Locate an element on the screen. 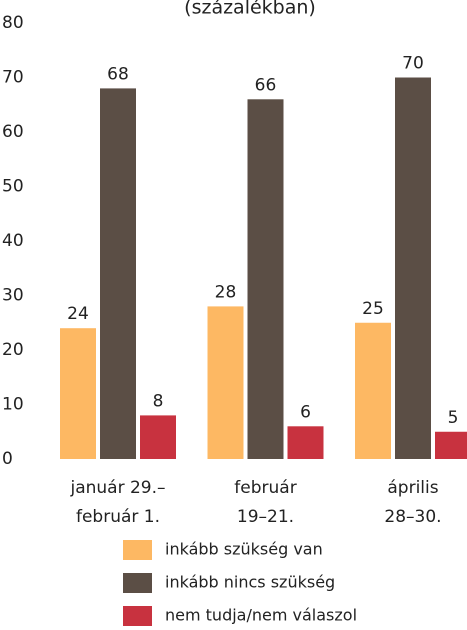  y-tick-label: 10 is located at coordinates (13, 405).